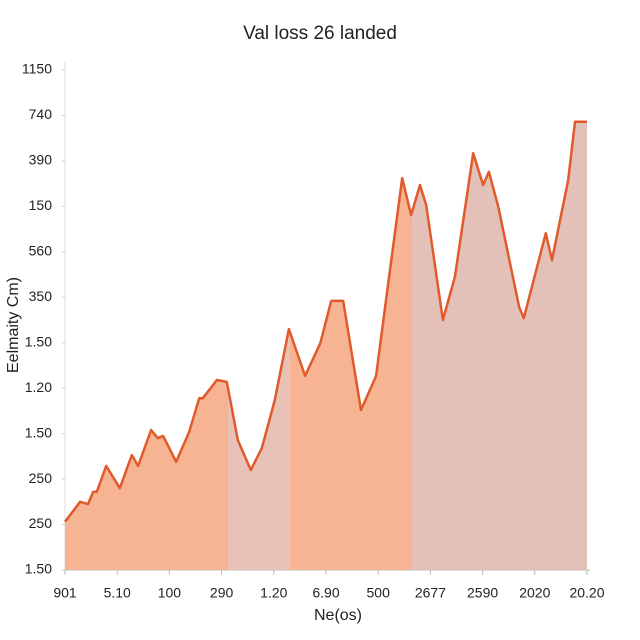 The width and height of the screenshot is (640, 640). I want to click on x-tick-label: 20.20, so click(586, 593).